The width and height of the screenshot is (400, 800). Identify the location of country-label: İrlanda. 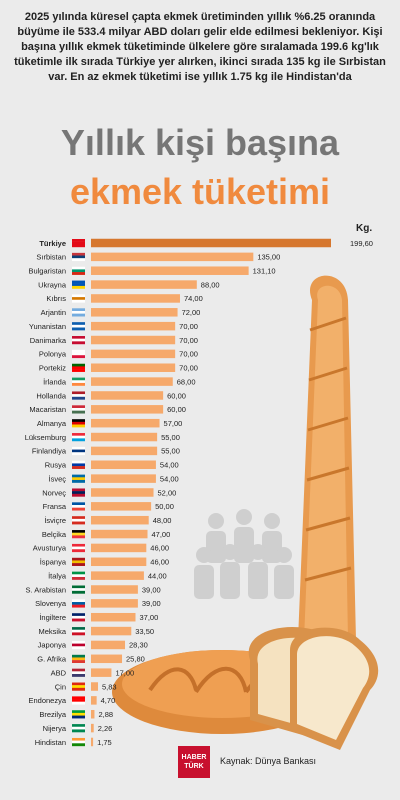
(55, 381).